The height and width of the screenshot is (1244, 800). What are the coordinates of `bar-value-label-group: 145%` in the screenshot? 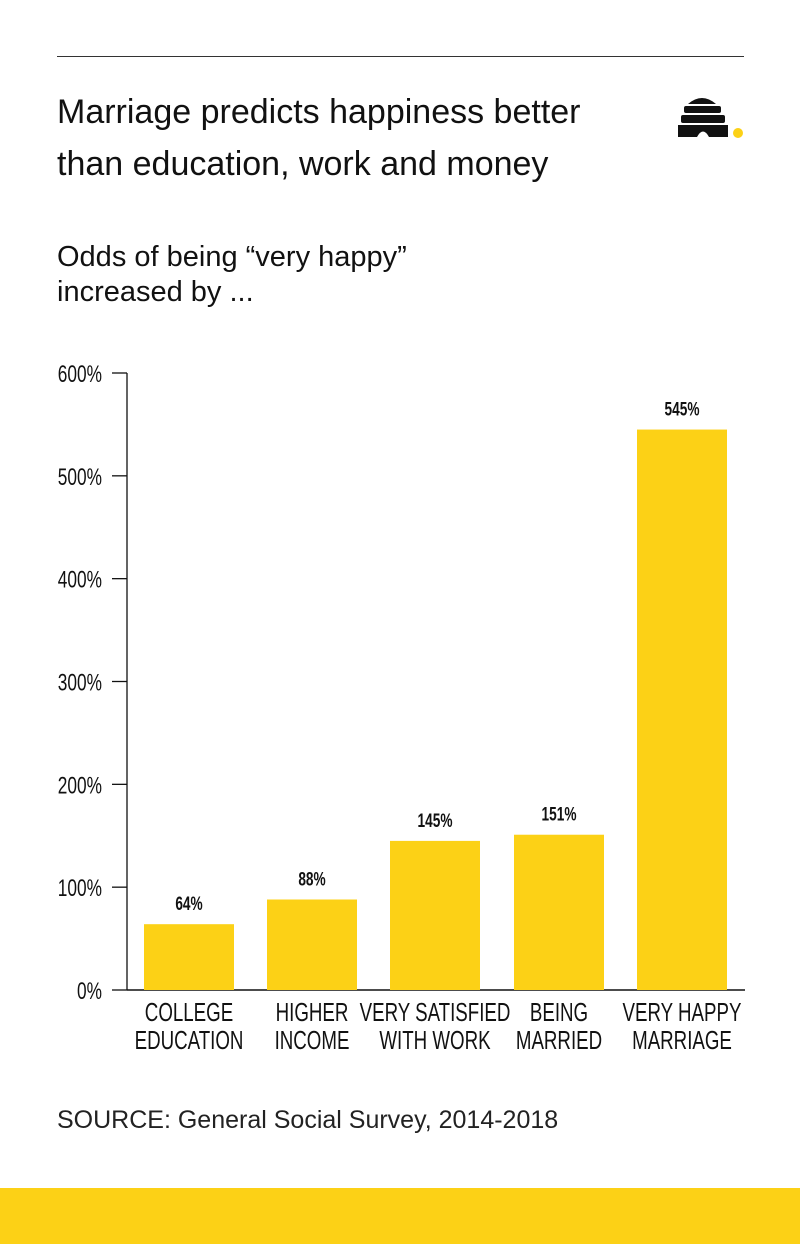 It's located at (435, 821).